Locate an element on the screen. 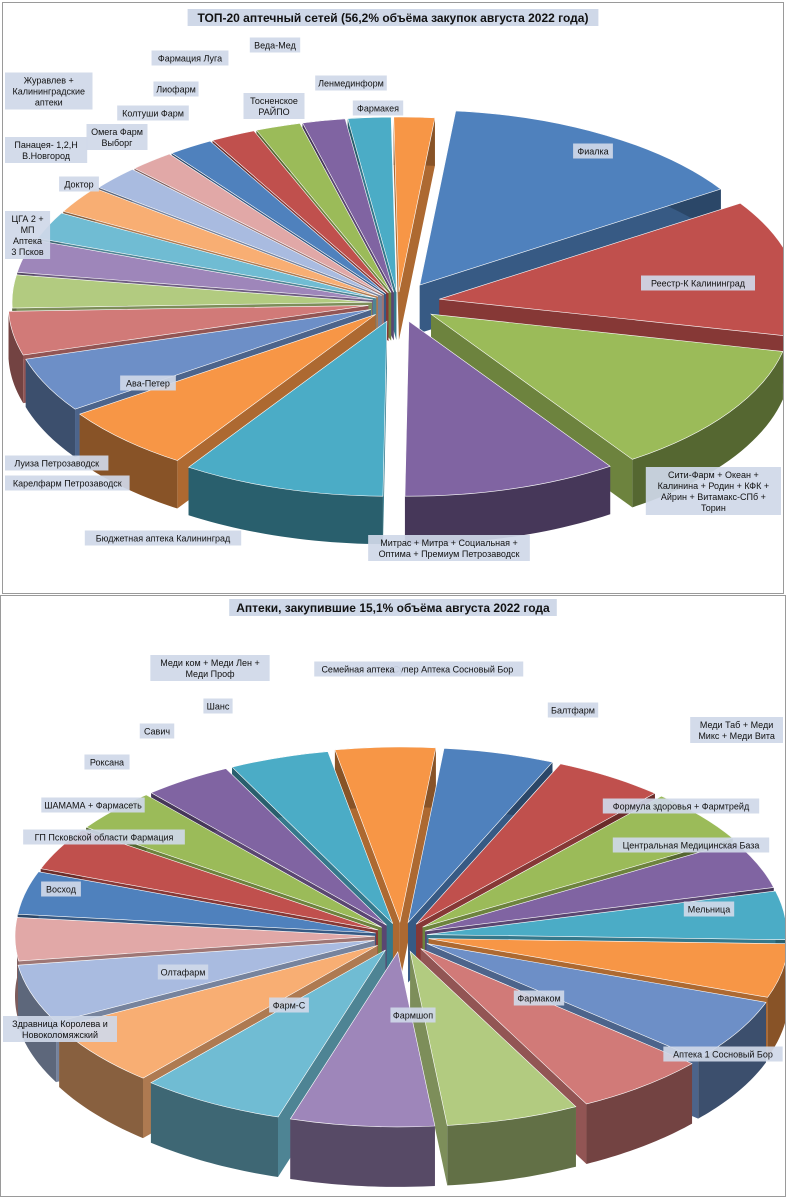 The height and width of the screenshot is (1200, 786). svg-text: Восход is located at coordinates (61, 890).